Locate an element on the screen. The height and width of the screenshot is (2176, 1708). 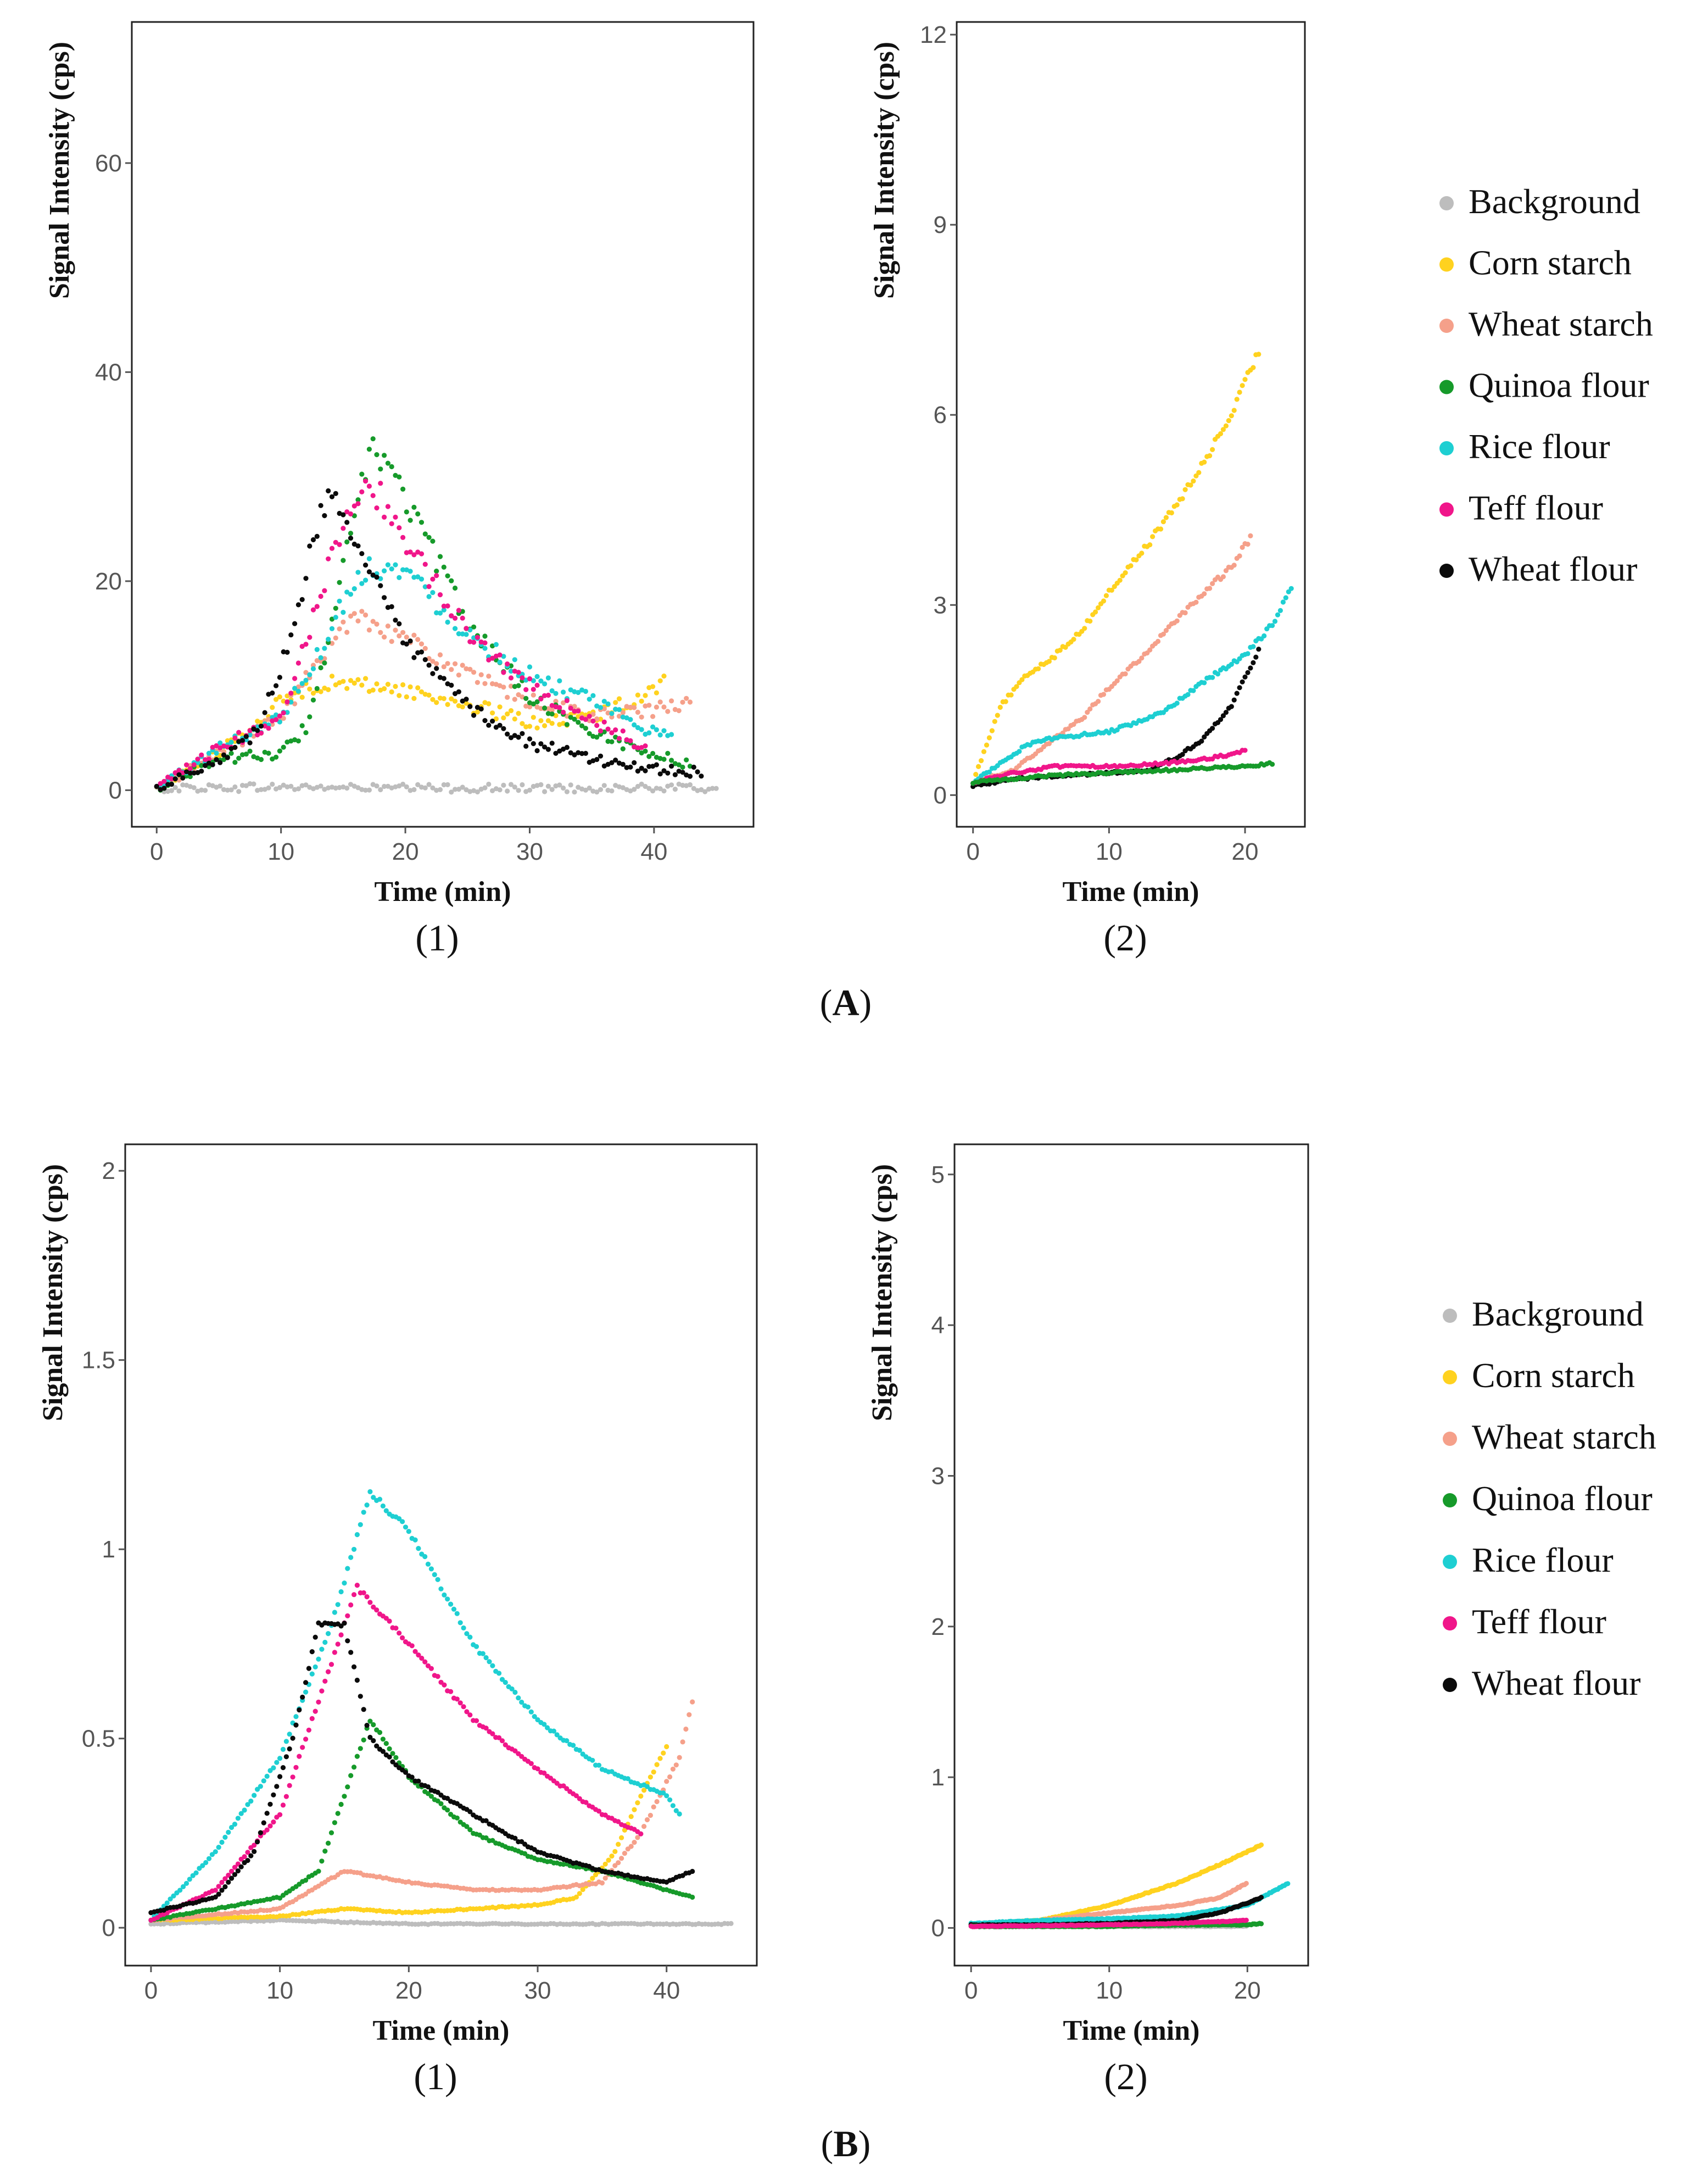
panel-label: (2) is located at coordinates (1125, 2076).